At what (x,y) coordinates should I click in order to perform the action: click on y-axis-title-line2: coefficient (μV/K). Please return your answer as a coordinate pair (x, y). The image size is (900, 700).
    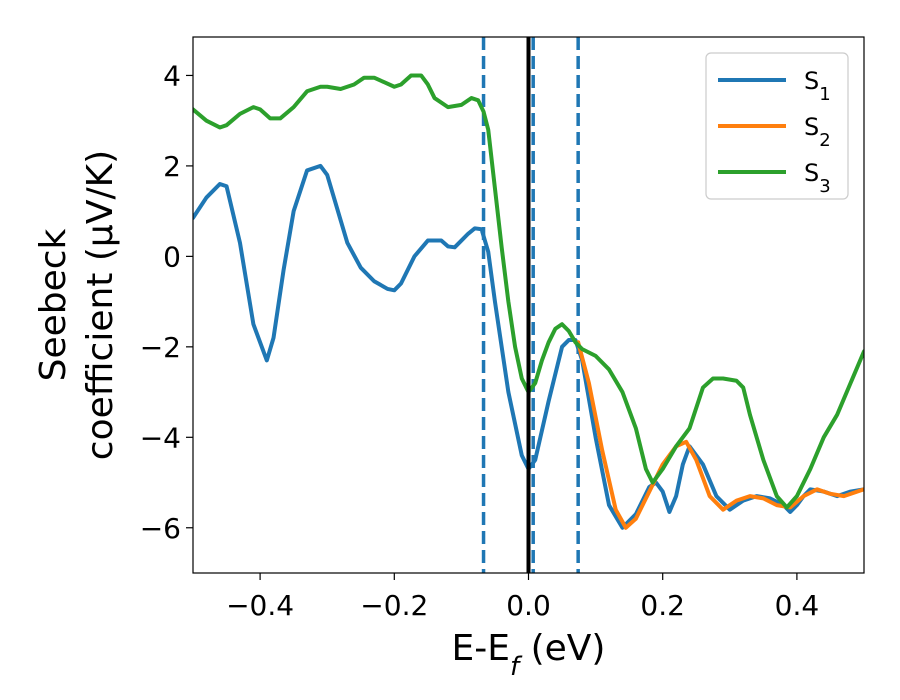
    Looking at the image, I should click on (100, 305).